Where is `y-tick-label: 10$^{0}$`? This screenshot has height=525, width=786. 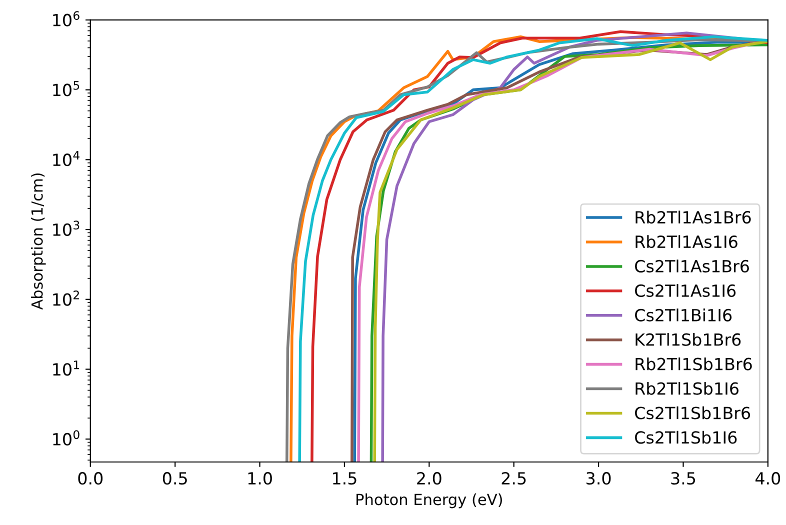 y-tick-label: 10$^{0}$ is located at coordinates (66, 438).